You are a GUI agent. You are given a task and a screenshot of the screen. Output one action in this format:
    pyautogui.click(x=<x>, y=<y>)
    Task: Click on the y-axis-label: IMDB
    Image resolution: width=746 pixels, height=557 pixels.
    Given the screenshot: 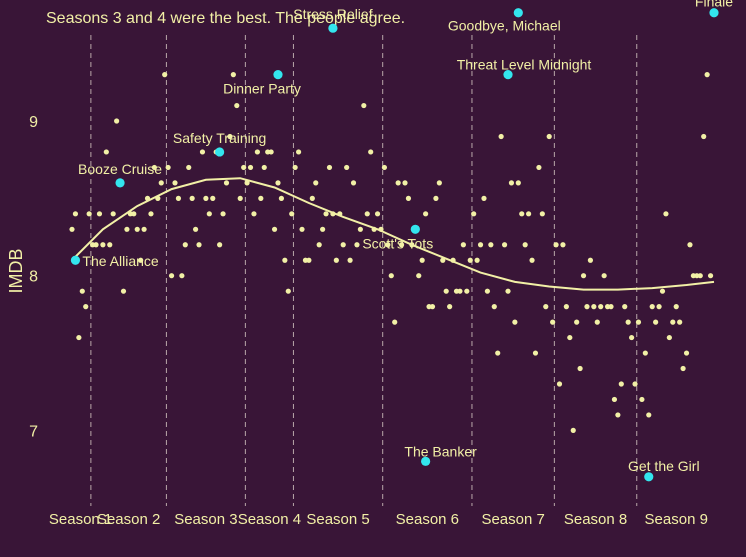 What is the action you would take?
    pyautogui.click(x=16, y=271)
    